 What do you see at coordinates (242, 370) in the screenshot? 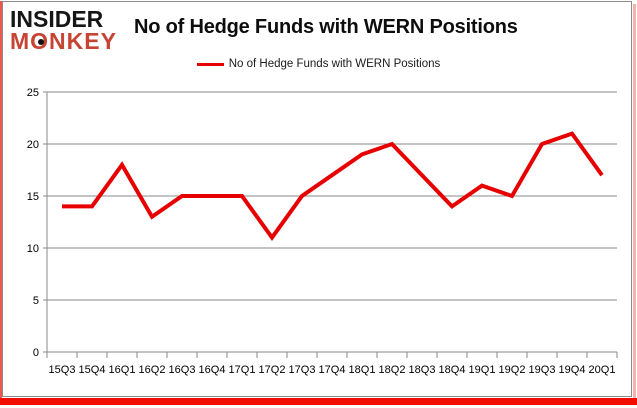
I see `x-axis-tick-label: 17Q1` at bounding box center [242, 370].